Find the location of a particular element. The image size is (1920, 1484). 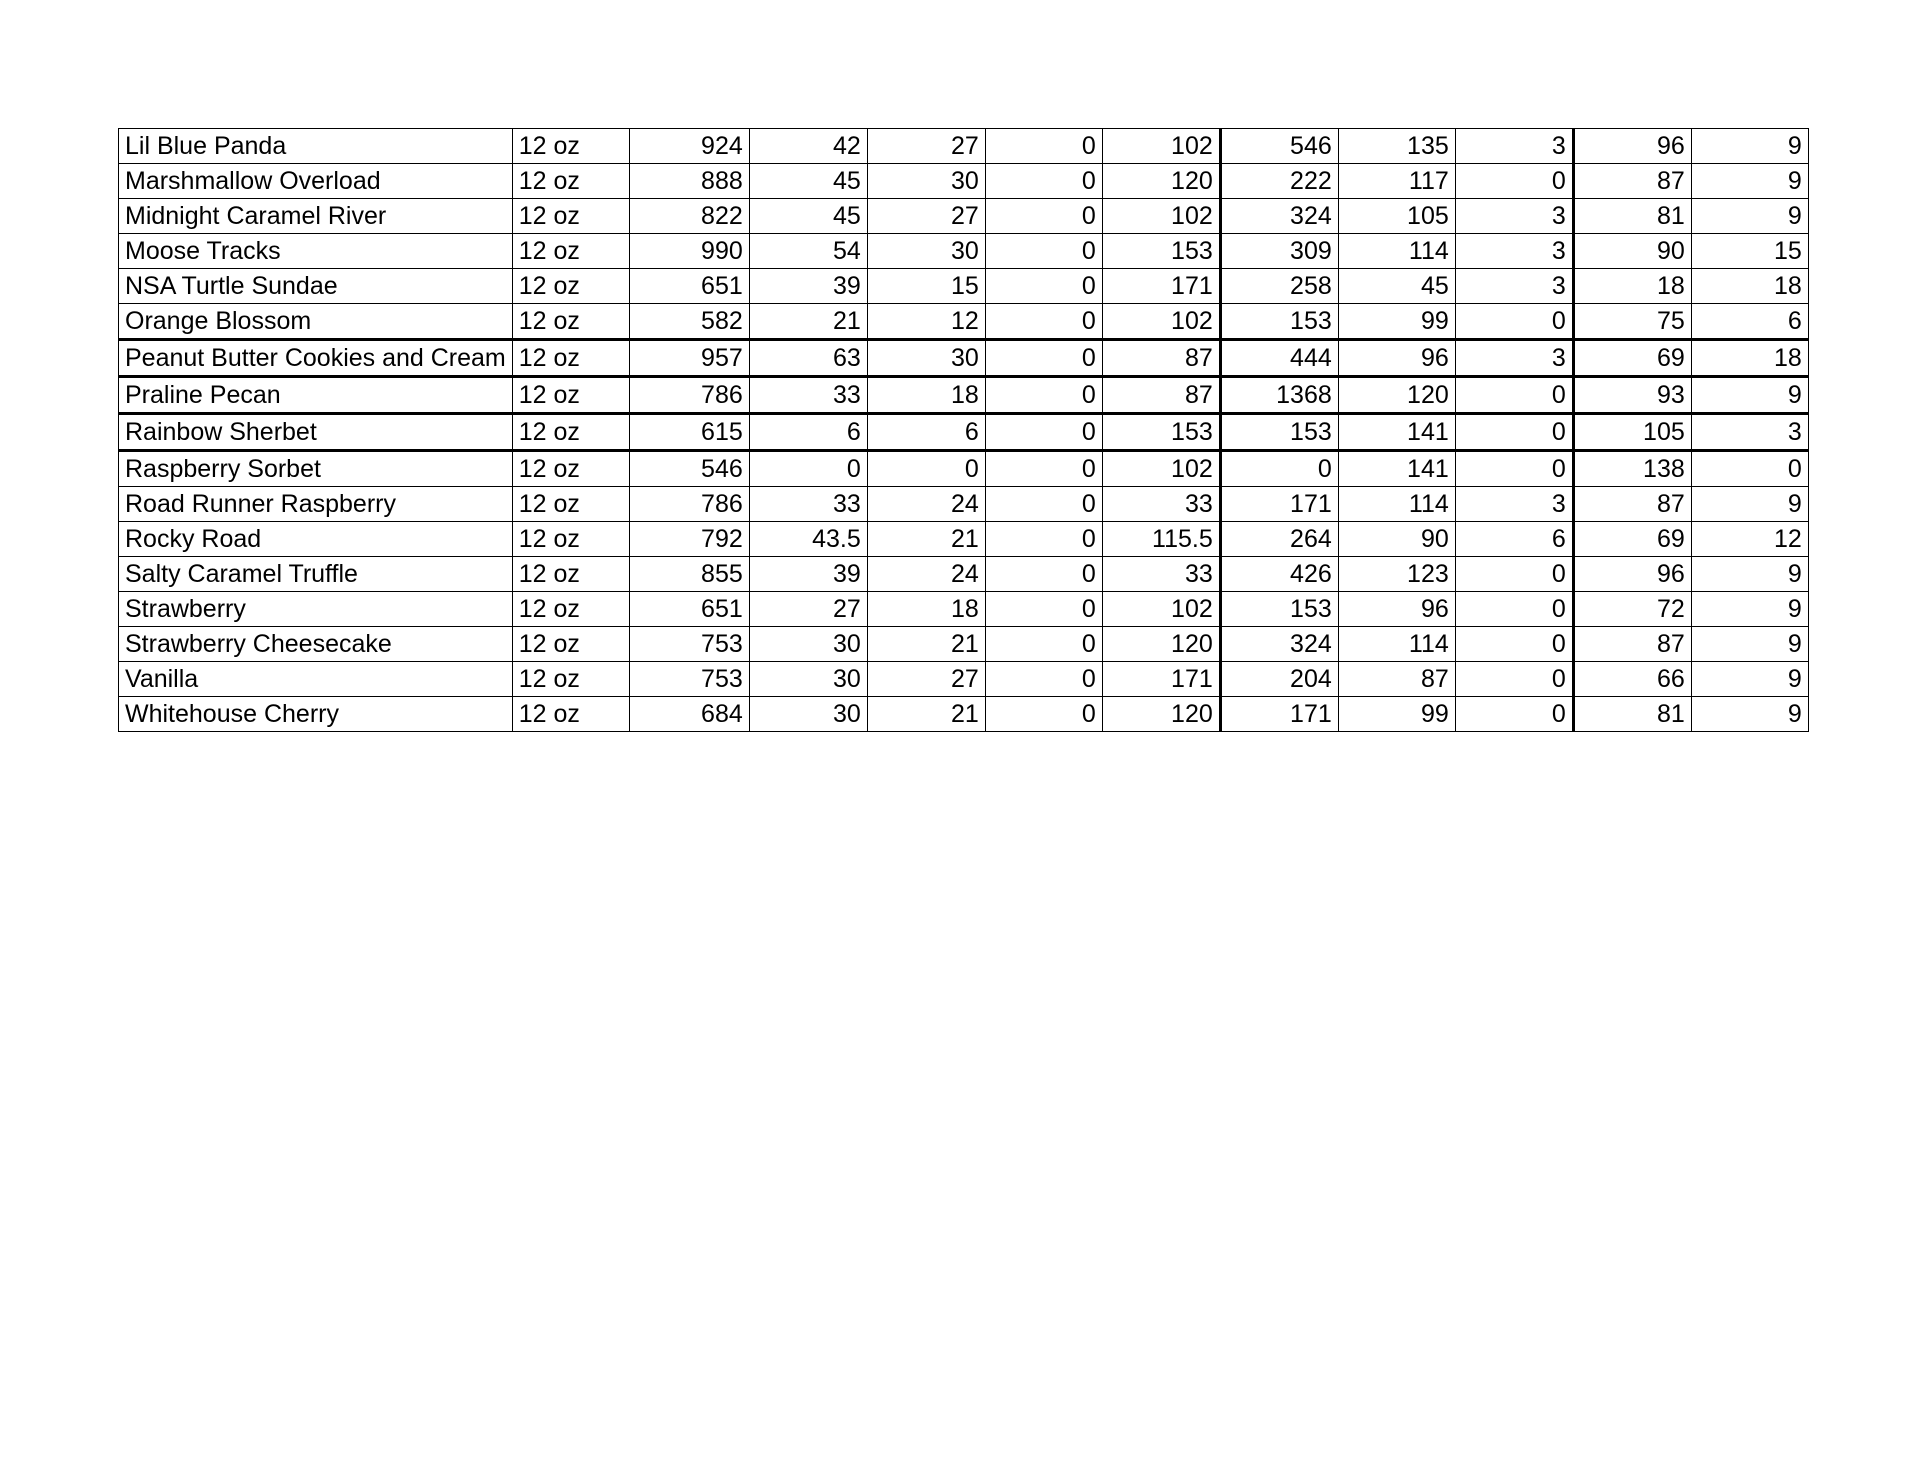

flavor-name-cell: Rainbow Sherbet is located at coordinates (315, 432).